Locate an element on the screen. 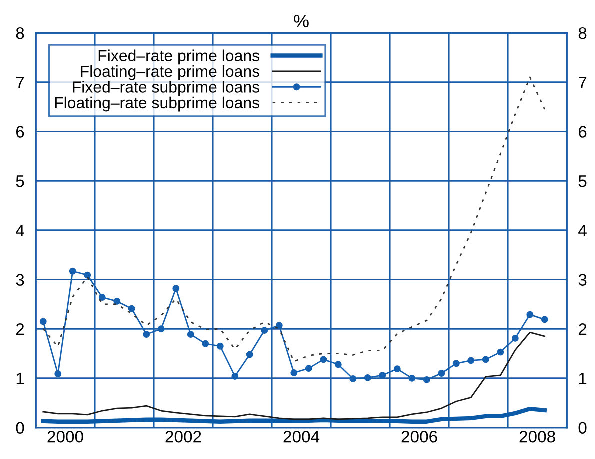 The height and width of the screenshot is (459, 595). legend-label: Fixed–rate subprime loans is located at coordinates (166, 88).